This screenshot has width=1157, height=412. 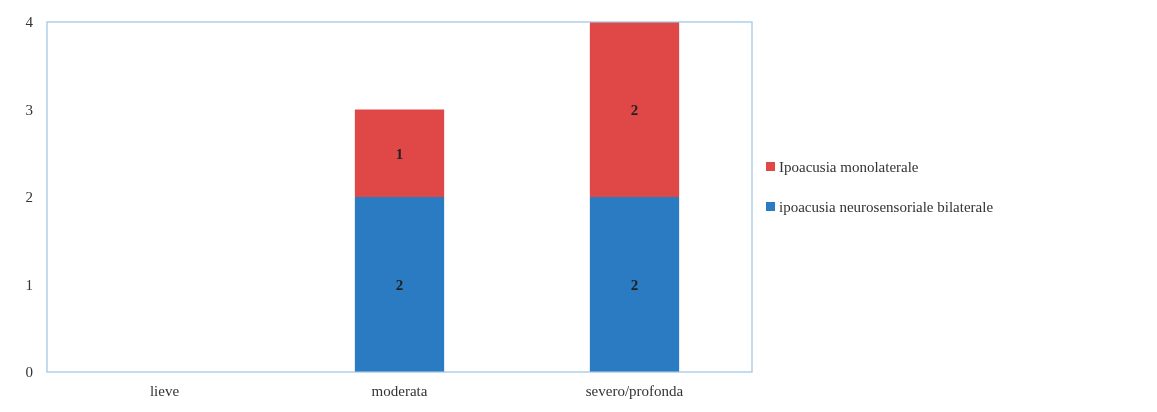 What do you see at coordinates (634, 391) in the screenshot?
I see `x-tick-label: severo/profonda` at bounding box center [634, 391].